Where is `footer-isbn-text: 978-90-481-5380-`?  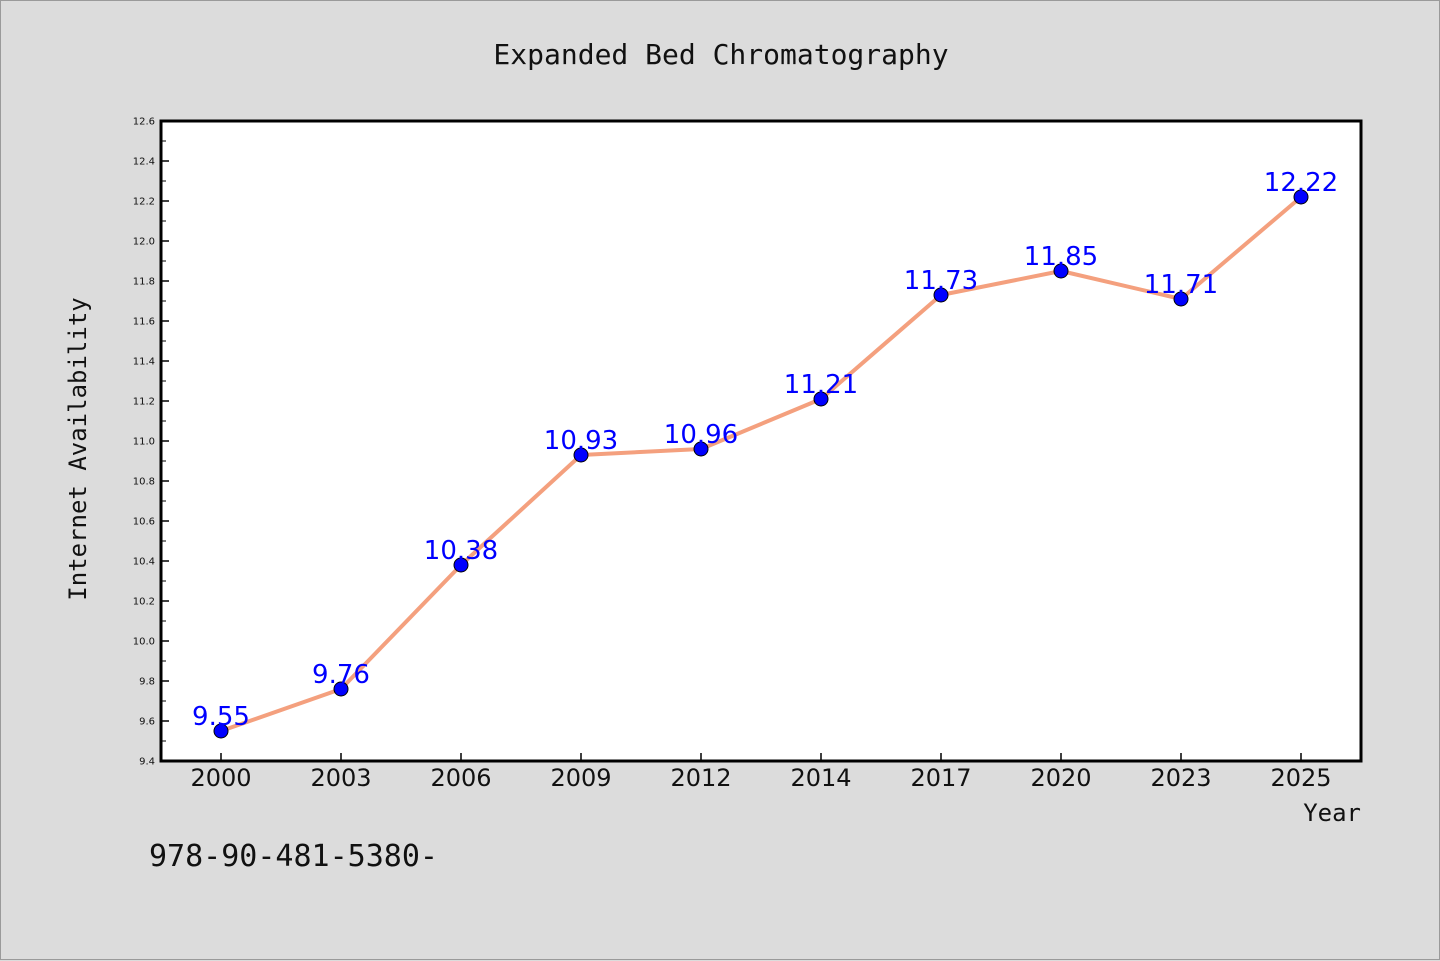
footer-isbn-text: 978-90-481-5380- is located at coordinates (293, 856).